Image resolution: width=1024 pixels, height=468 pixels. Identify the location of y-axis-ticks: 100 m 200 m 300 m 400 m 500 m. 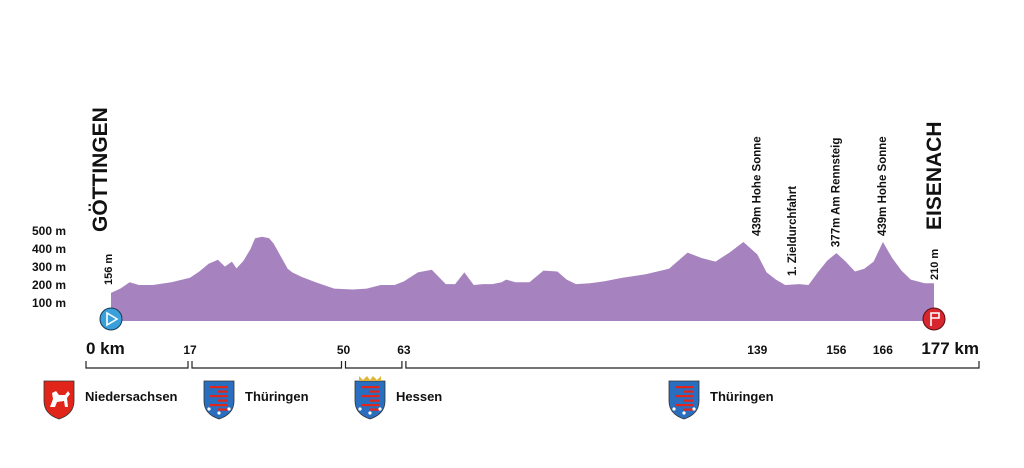
(49, 267).